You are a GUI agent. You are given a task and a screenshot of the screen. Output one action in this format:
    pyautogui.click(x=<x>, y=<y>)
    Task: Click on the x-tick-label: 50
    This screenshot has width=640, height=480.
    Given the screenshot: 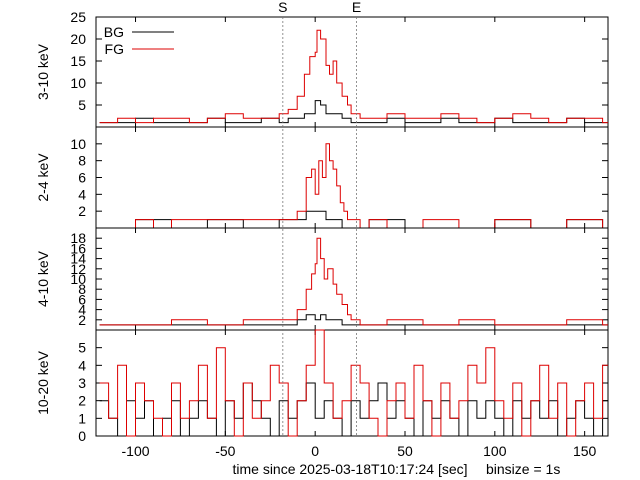 What is the action you would take?
    pyautogui.click(x=405, y=451)
    